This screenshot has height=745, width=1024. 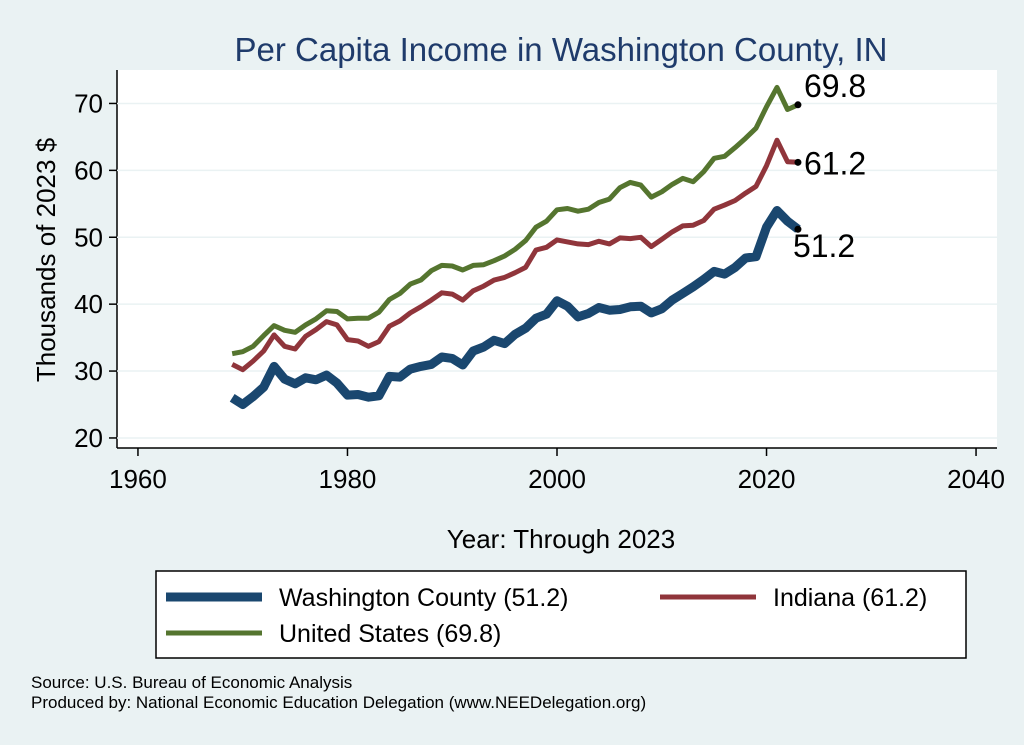 I want to click on y-tick-label: 60, so click(x=88, y=170).